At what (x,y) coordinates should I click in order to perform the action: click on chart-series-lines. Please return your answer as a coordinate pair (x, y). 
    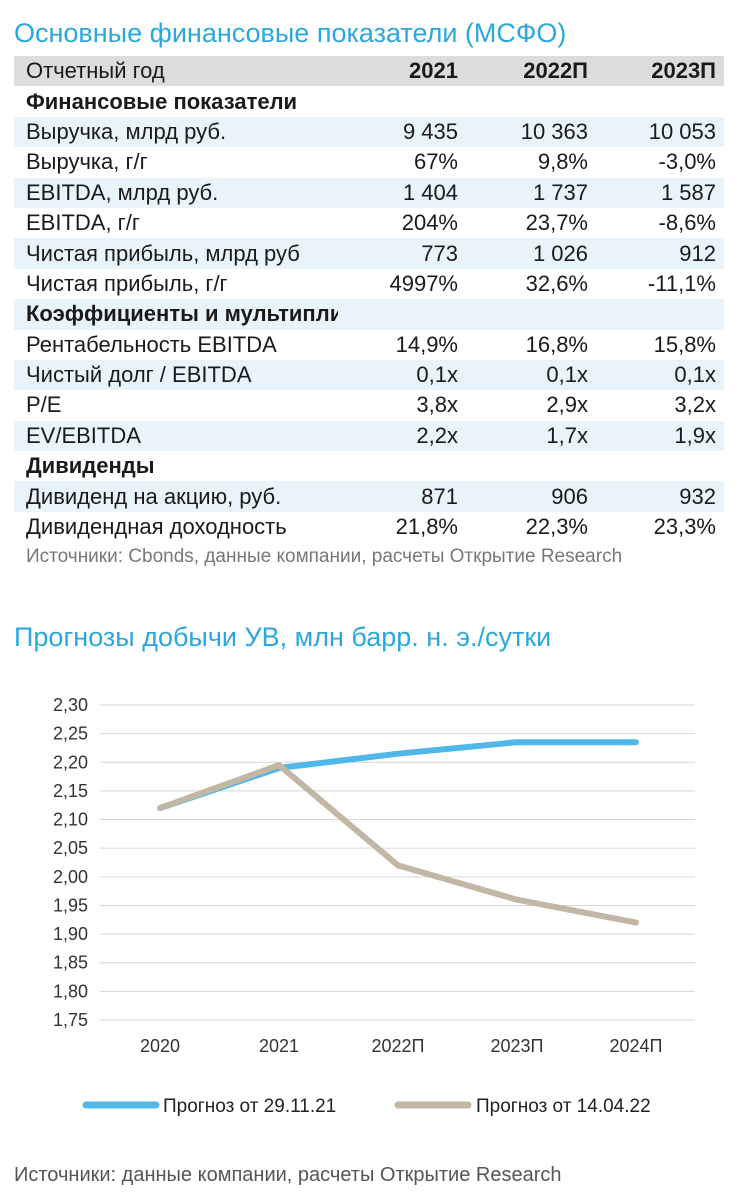
    Looking at the image, I should click on (398, 832).